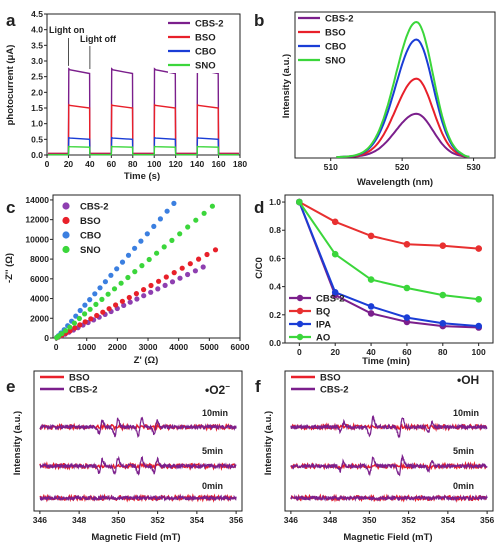 The height and width of the screenshot is (550, 503). I want to click on legend-label: BSO, so click(335, 33).